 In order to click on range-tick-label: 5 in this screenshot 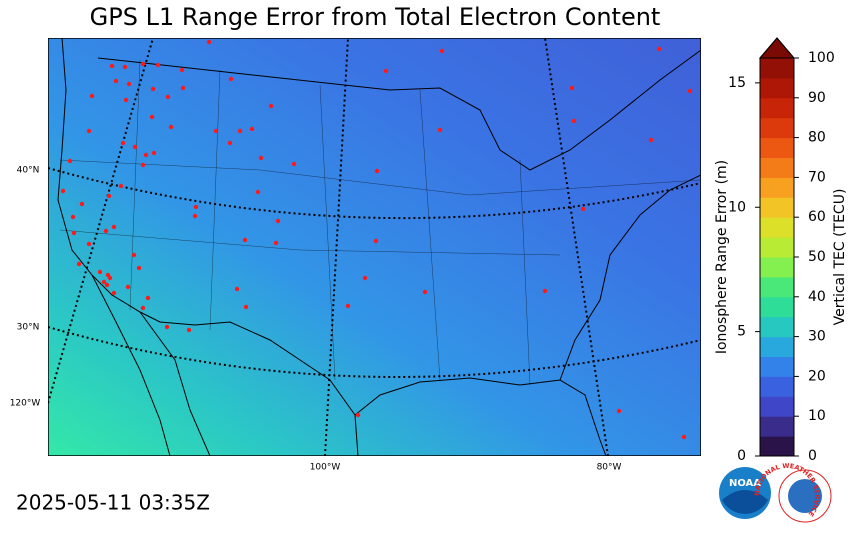, I will do `click(741, 332)`.